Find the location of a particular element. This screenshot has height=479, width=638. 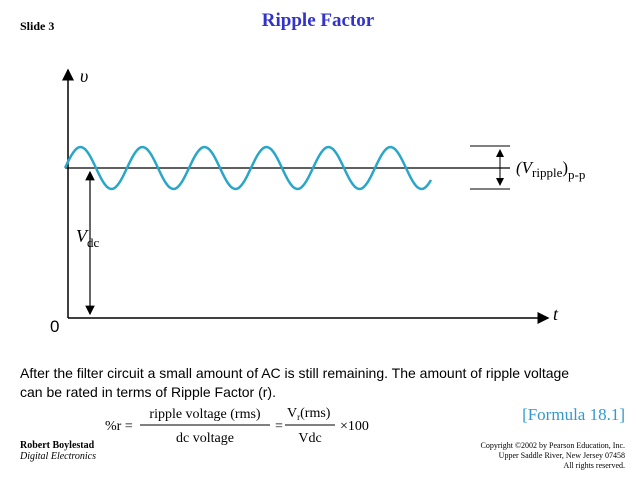

vpp-label: (Vripple)p-p is located at coordinates (550, 170).